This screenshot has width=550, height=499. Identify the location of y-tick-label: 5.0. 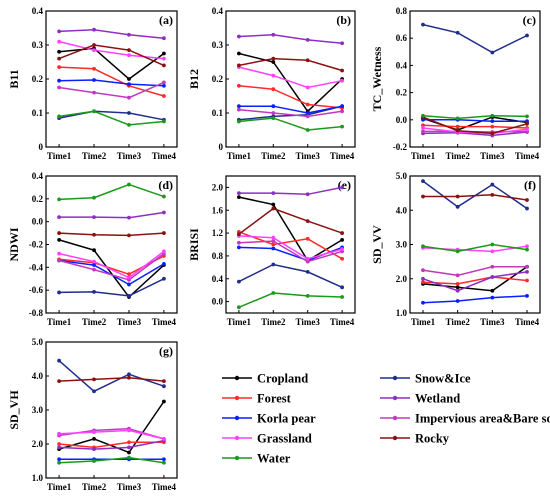
(402, 176).